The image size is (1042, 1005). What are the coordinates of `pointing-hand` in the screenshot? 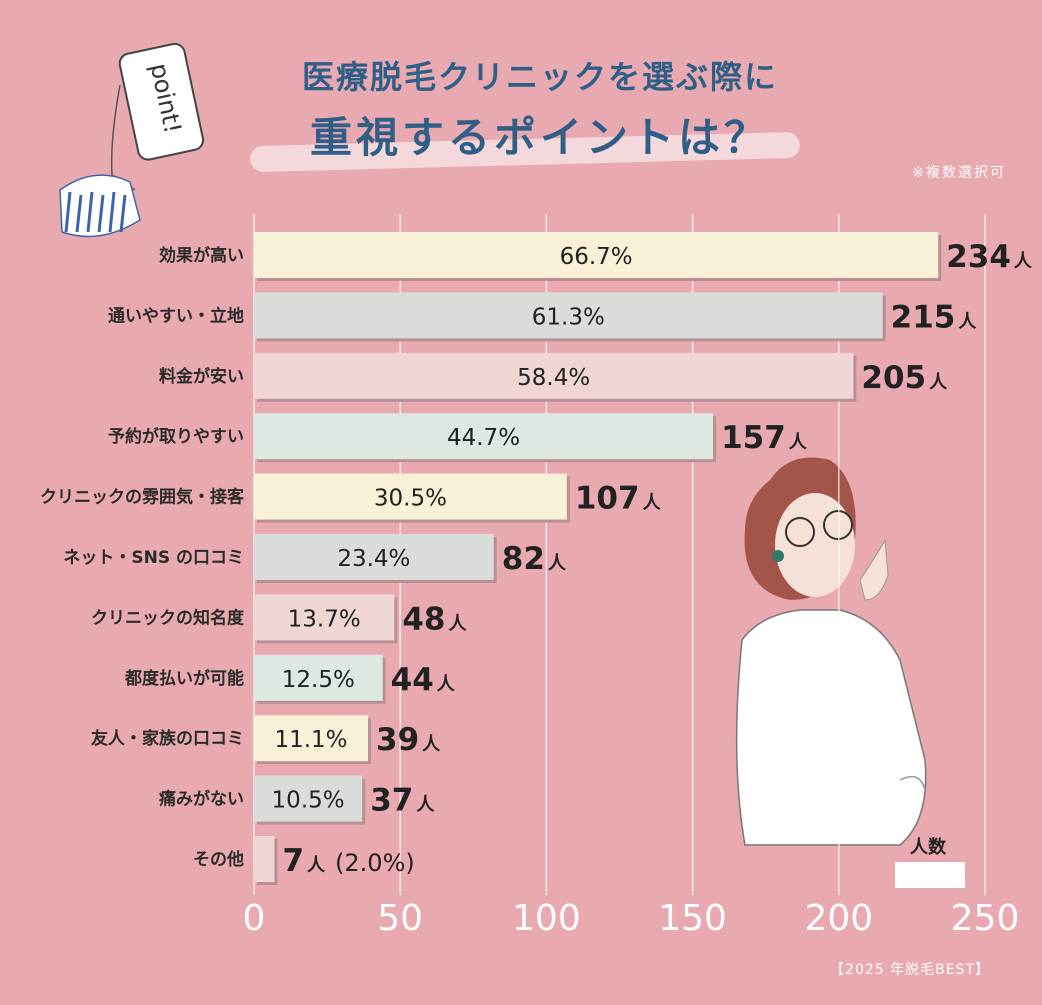 It's located at (874, 569).